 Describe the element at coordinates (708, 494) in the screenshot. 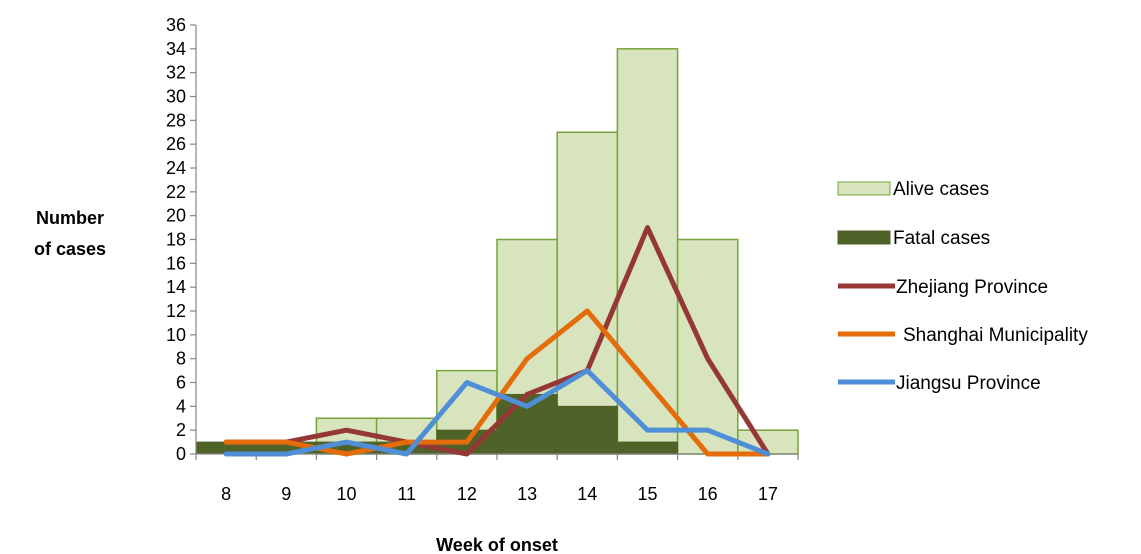

I see `x-tick-label: 16` at that location.